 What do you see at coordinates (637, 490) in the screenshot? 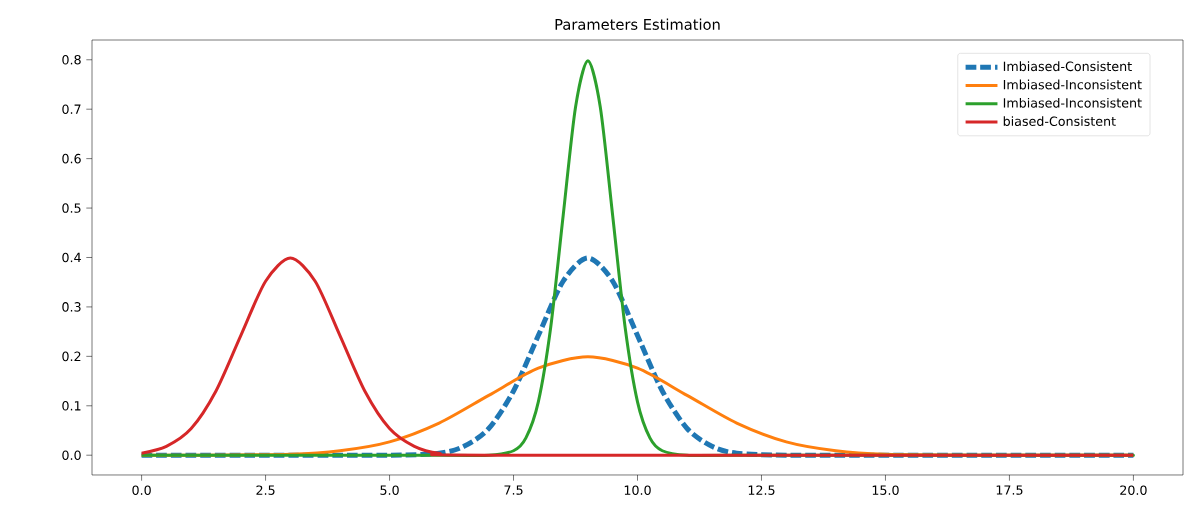
I see `x-tick-label: 10.0` at bounding box center [637, 490].